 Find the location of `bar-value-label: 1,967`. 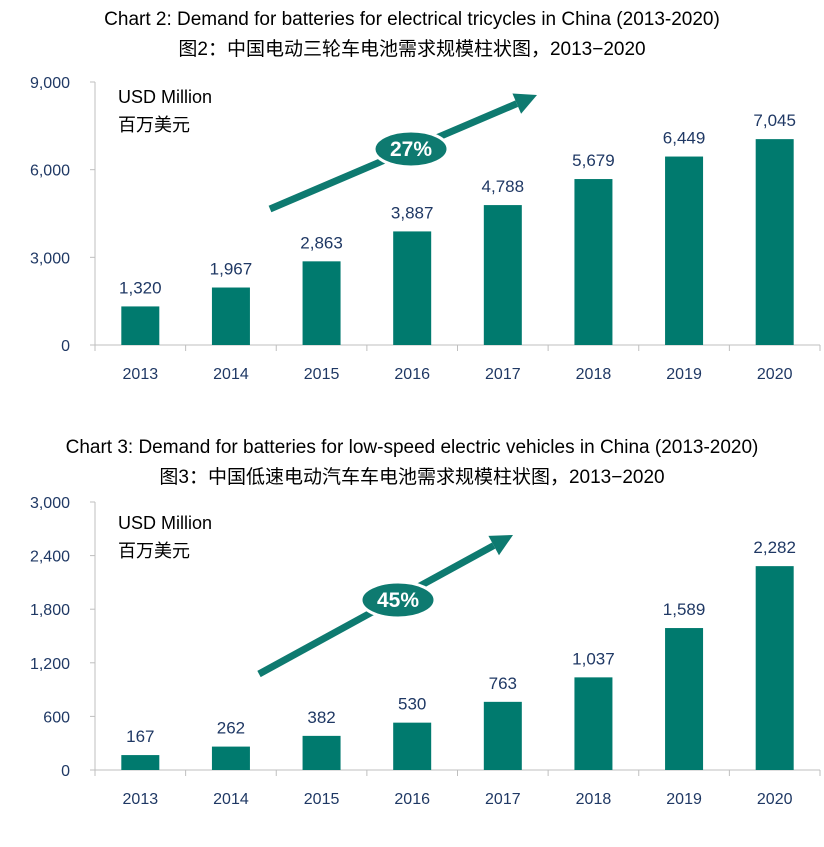

bar-value-label: 1,967 is located at coordinates (231, 269).